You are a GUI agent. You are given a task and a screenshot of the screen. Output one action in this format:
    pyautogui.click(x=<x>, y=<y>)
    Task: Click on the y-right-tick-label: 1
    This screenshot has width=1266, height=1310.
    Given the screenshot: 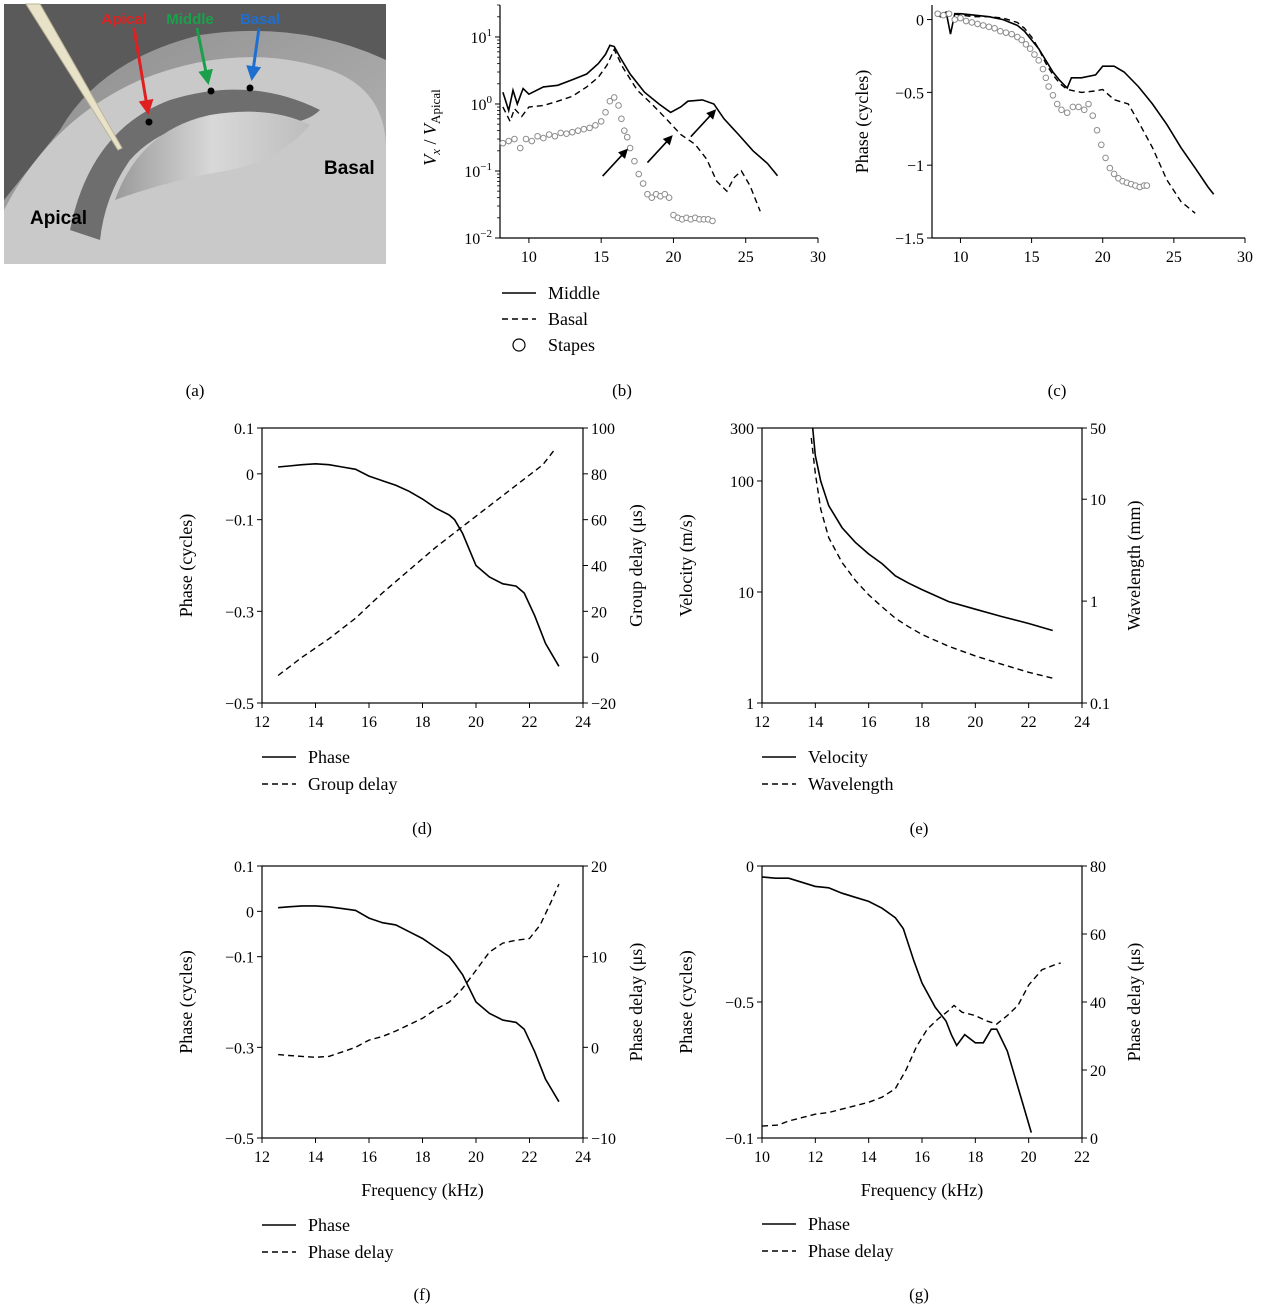 What is the action you would take?
    pyautogui.click(x=1094, y=602)
    